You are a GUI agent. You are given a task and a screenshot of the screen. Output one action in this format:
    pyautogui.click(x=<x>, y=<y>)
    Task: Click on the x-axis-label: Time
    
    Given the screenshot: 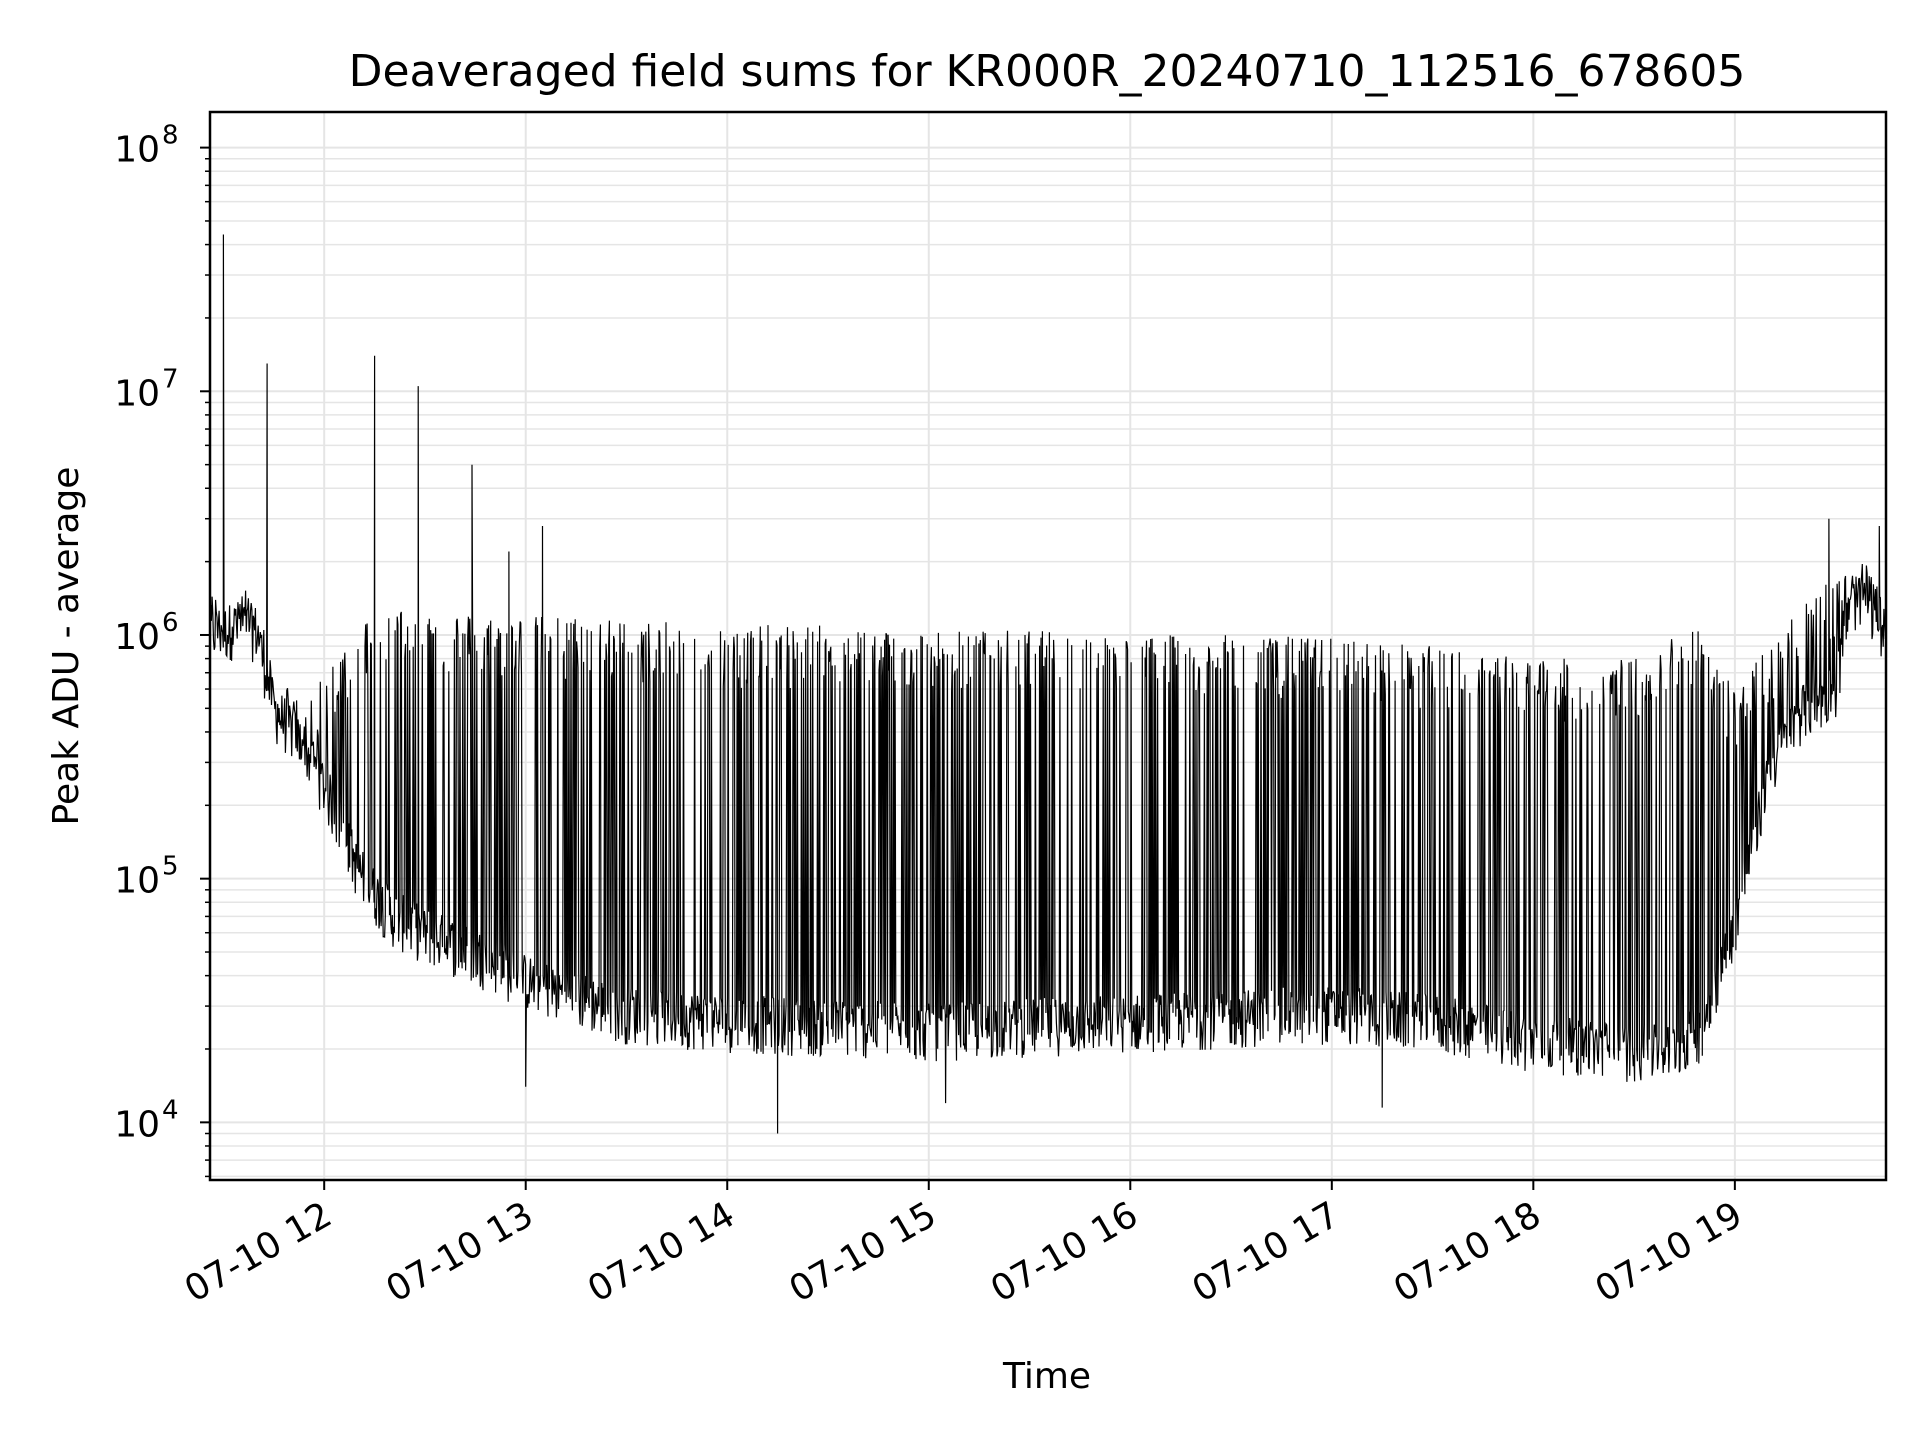 What is the action you would take?
    pyautogui.click(x=1046, y=1376)
    